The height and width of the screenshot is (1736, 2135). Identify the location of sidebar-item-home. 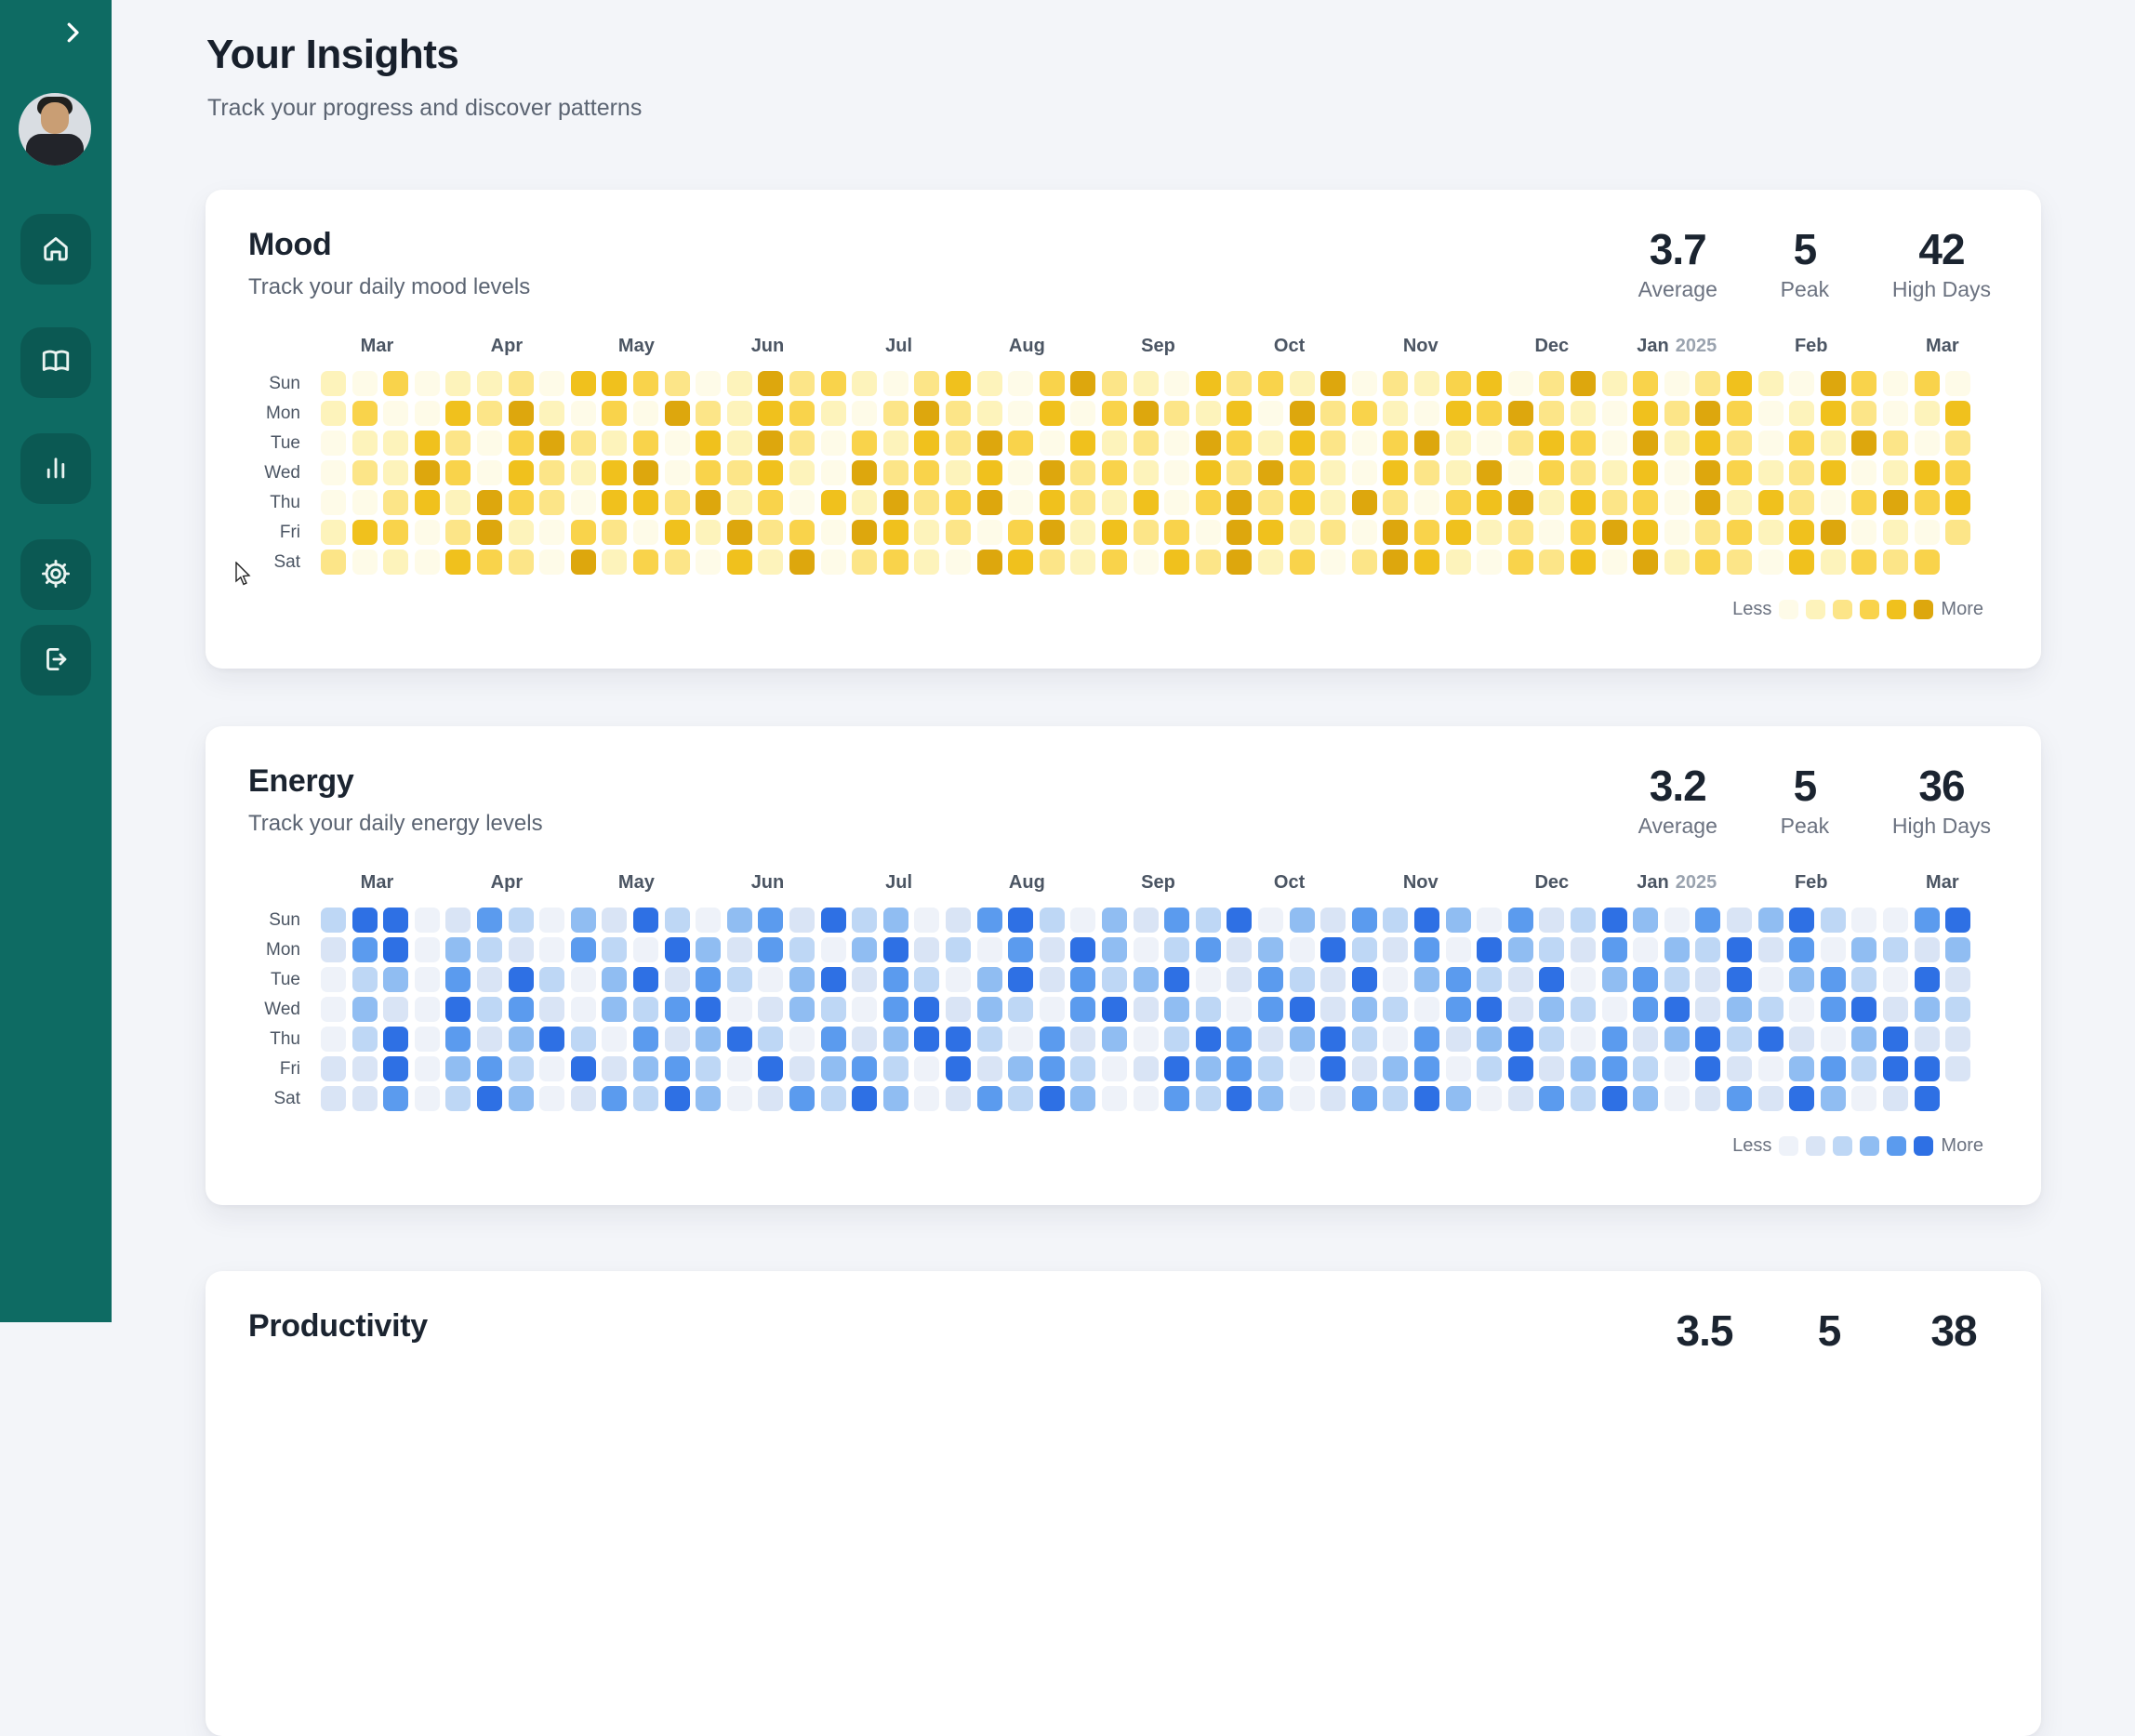
(55, 250).